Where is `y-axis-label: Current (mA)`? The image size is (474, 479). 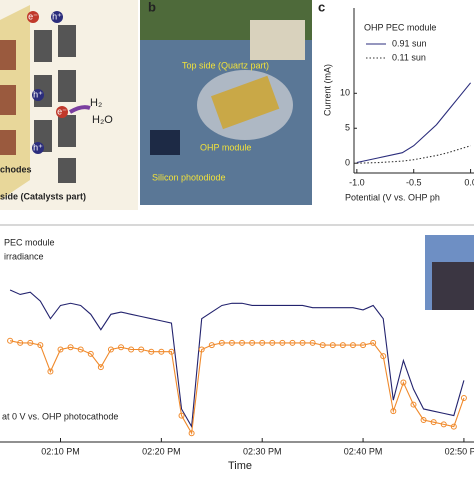 y-axis-label: Current (mA) is located at coordinates (327, 90).